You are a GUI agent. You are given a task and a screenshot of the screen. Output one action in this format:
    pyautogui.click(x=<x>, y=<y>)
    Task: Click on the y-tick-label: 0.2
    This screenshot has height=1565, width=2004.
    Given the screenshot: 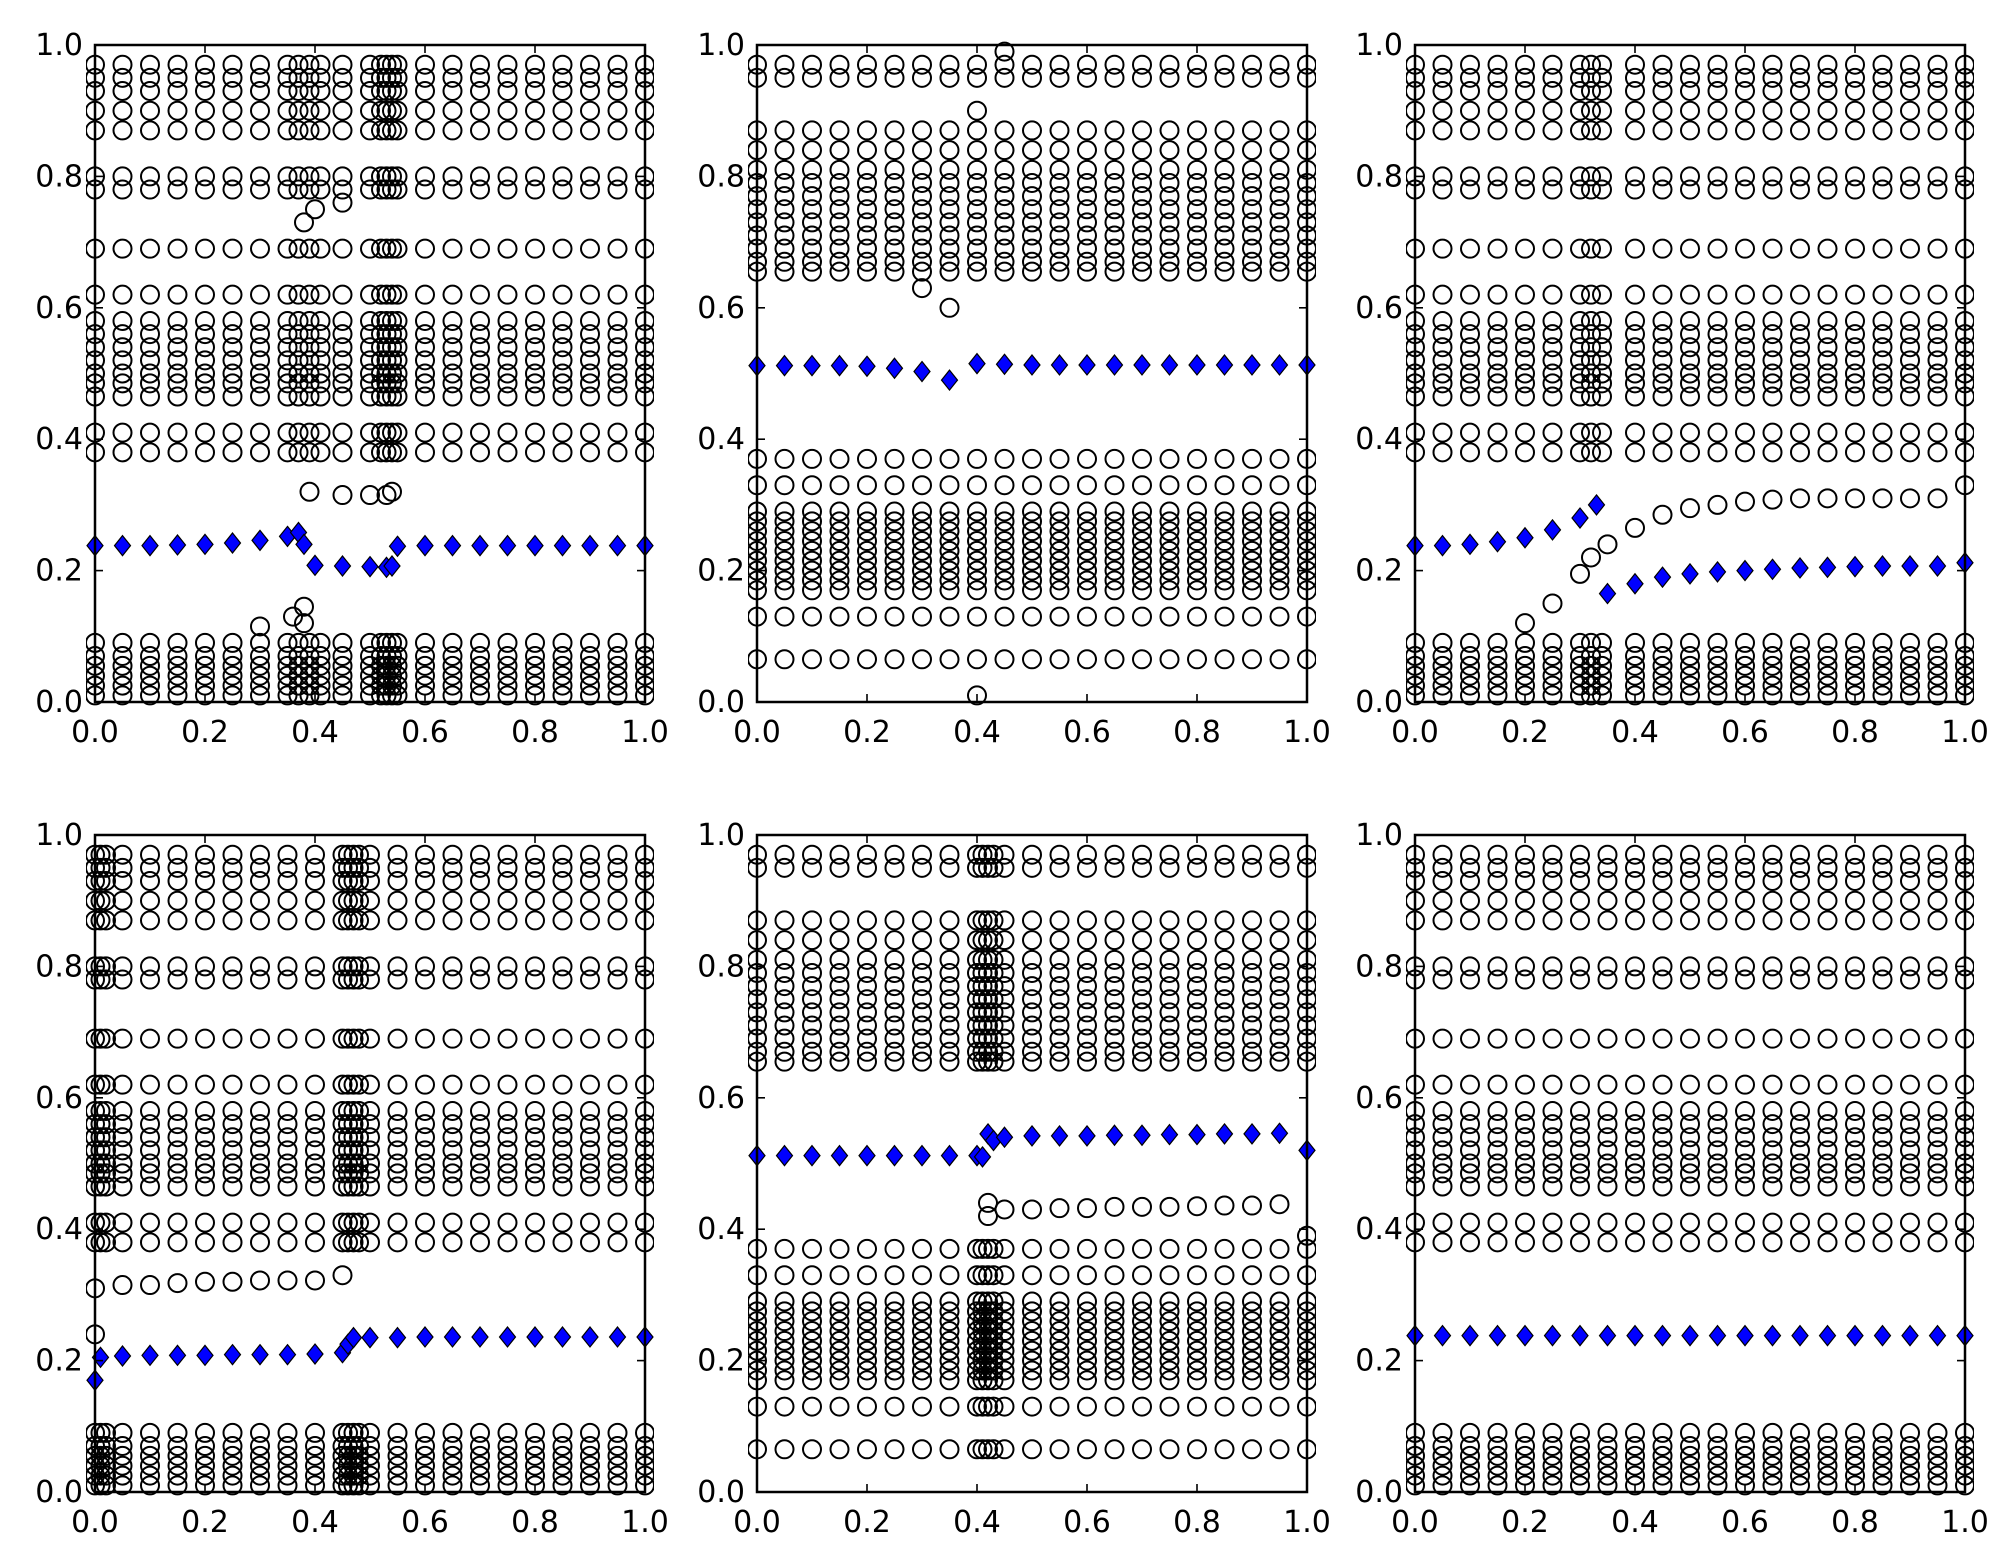 What is the action you would take?
    pyautogui.click(x=721, y=1361)
    